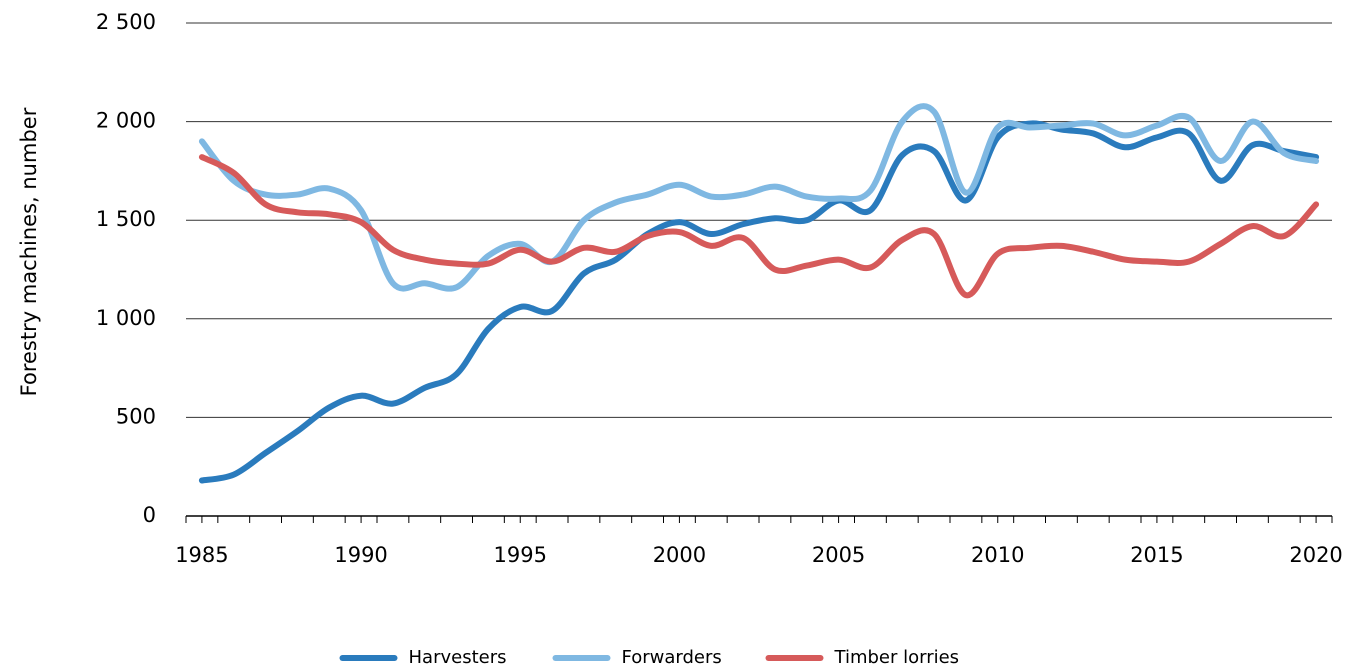  Describe the element at coordinates (360, 555) in the screenshot. I see `x-tick-label: 1990` at that location.